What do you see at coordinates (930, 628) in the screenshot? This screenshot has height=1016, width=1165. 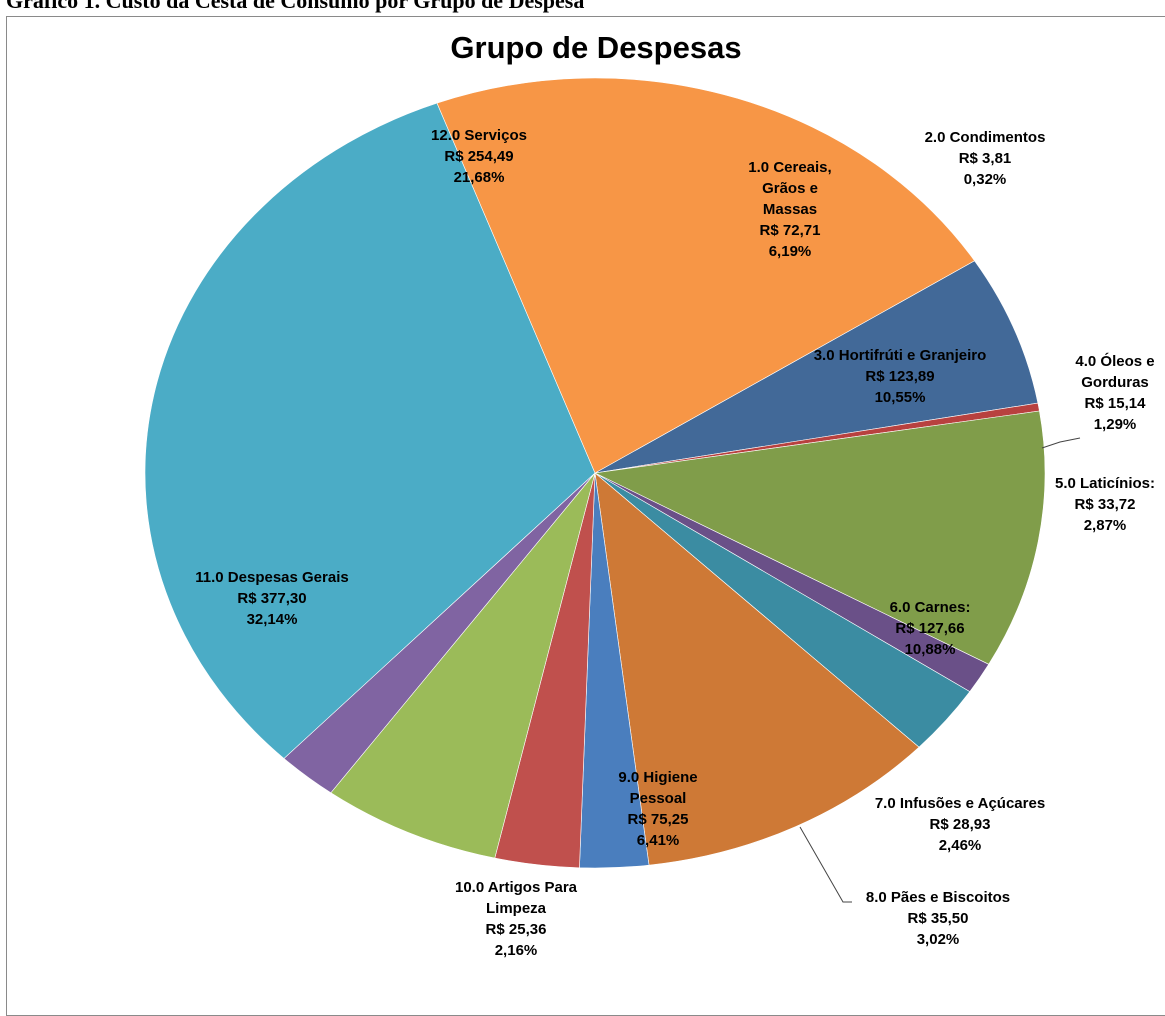 I see `slice-label-6: 6.0 Carnes: R$ 127,66 10,88%` at bounding box center [930, 628].